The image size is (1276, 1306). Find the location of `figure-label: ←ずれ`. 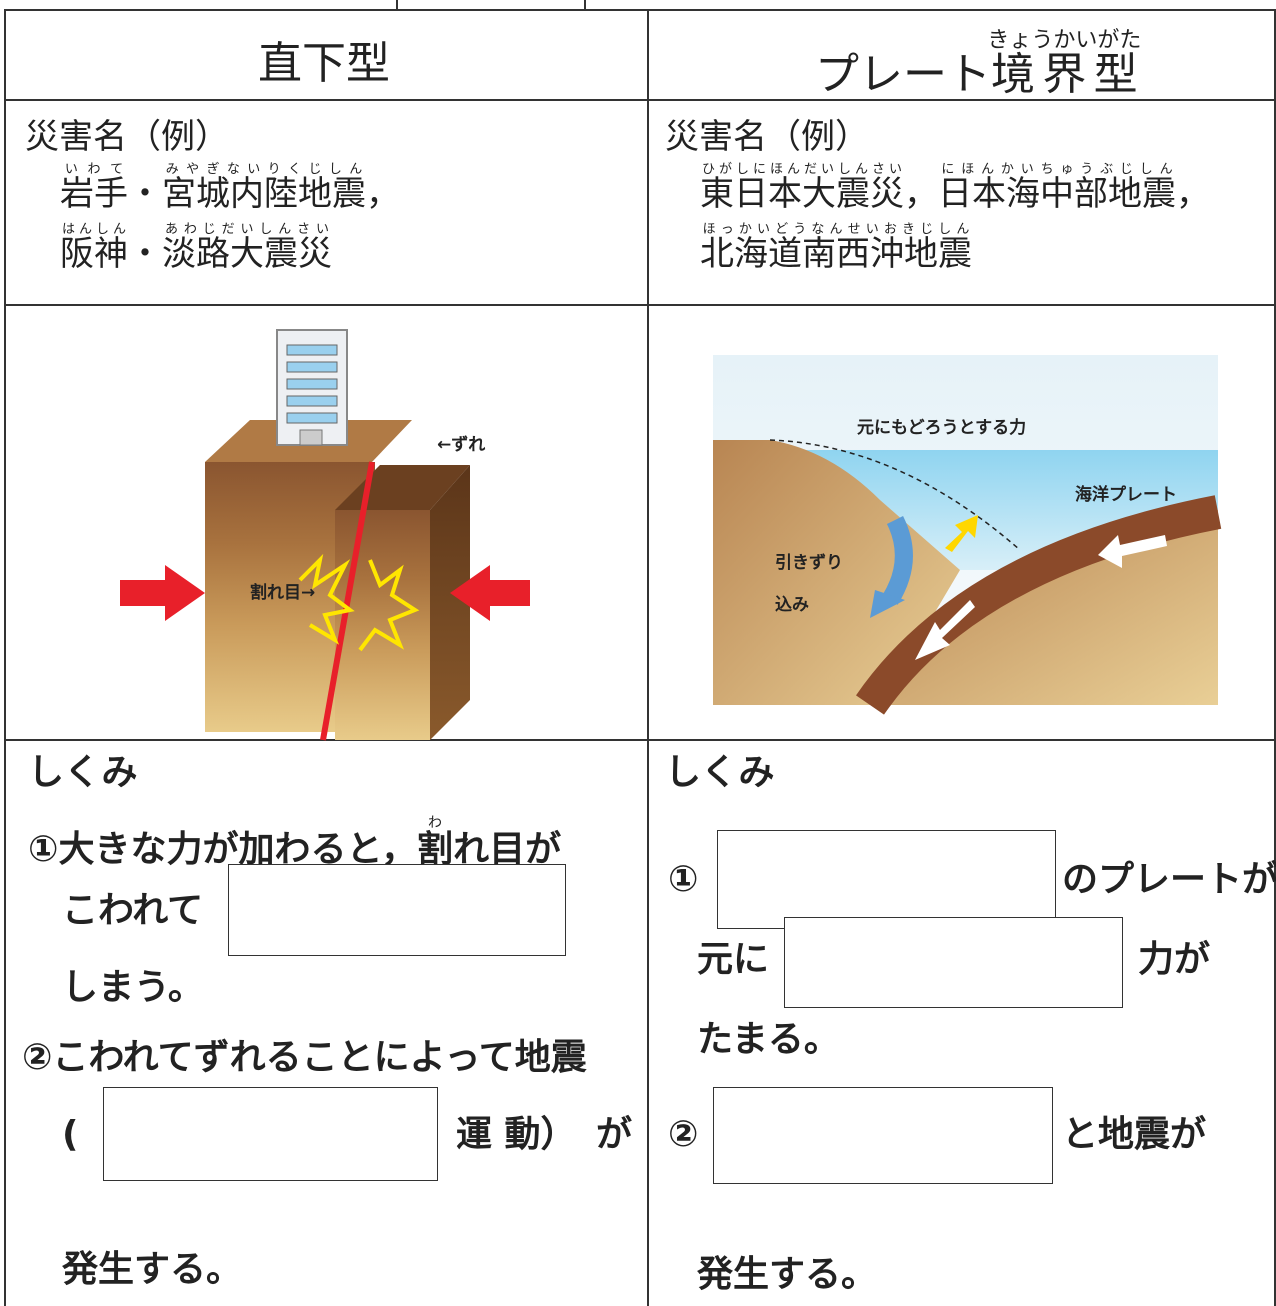

figure-label: ←ずれ is located at coordinates (461, 445).